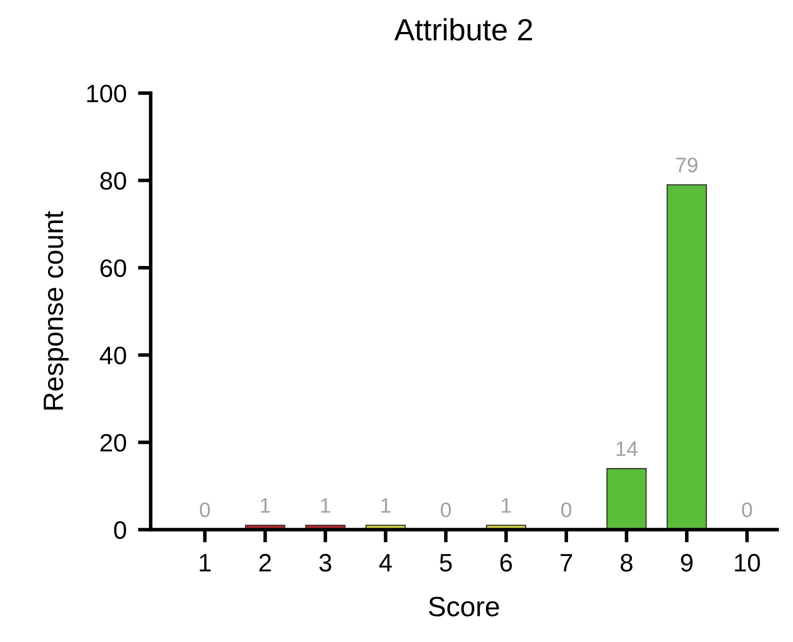  Describe the element at coordinates (120, 530) in the screenshot. I see `y-tick-label: 0` at that location.